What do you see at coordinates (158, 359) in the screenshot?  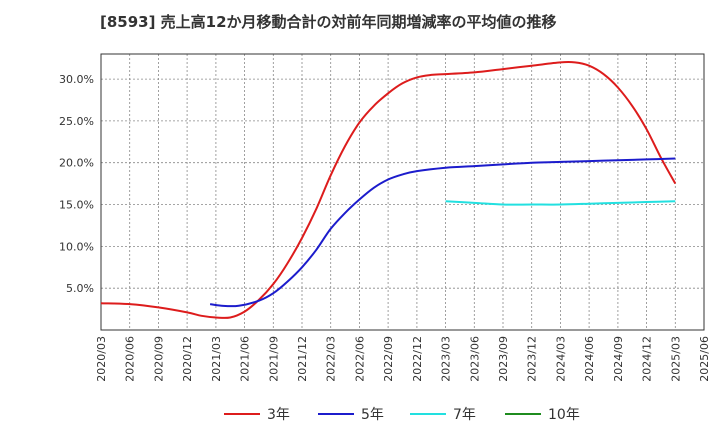 I see `x-tick-label: 2020/09` at bounding box center [158, 359].